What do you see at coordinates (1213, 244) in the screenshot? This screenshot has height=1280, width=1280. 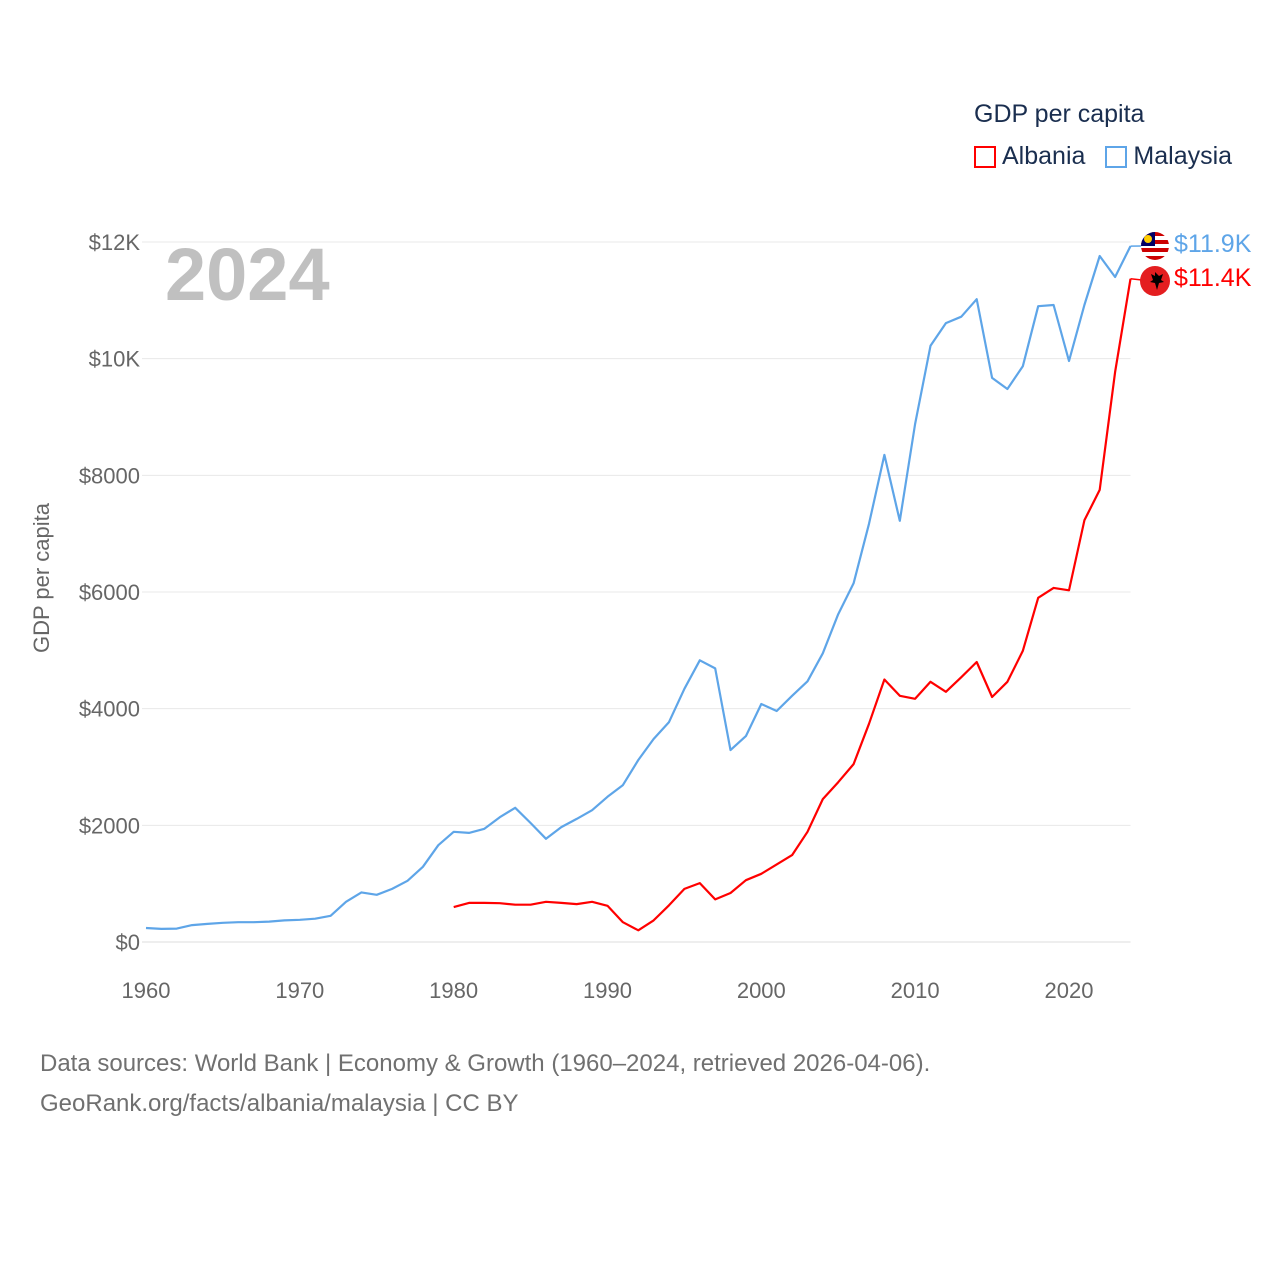 I see `end-label-malaysia: $11.9K` at bounding box center [1213, 244].